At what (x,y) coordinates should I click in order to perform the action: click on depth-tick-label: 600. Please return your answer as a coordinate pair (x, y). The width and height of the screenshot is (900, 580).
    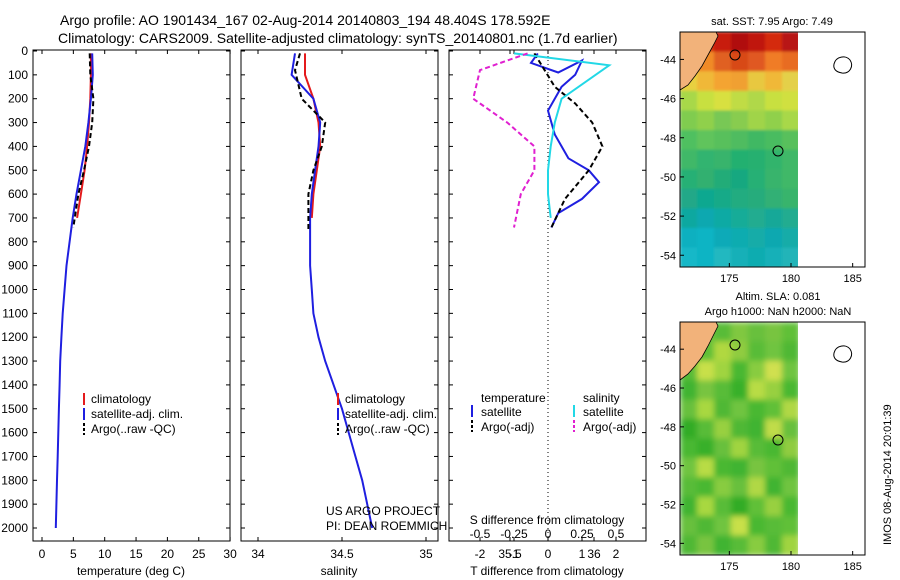
    Looking at the image, I should click on (18, 194).